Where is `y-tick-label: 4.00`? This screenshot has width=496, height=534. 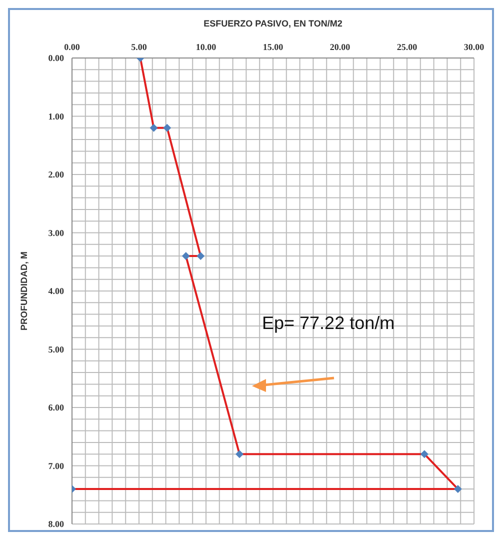
y-tick-label: 4.00 is located at coordinates (56, 291).